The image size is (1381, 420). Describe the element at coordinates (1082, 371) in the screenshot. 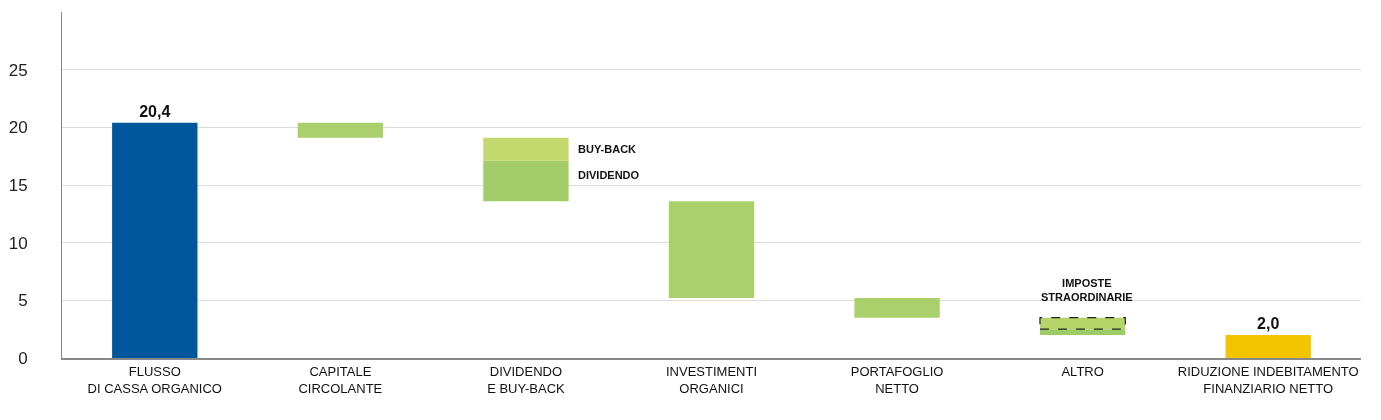

I see `x-tick-label: ALTRO` at that location.